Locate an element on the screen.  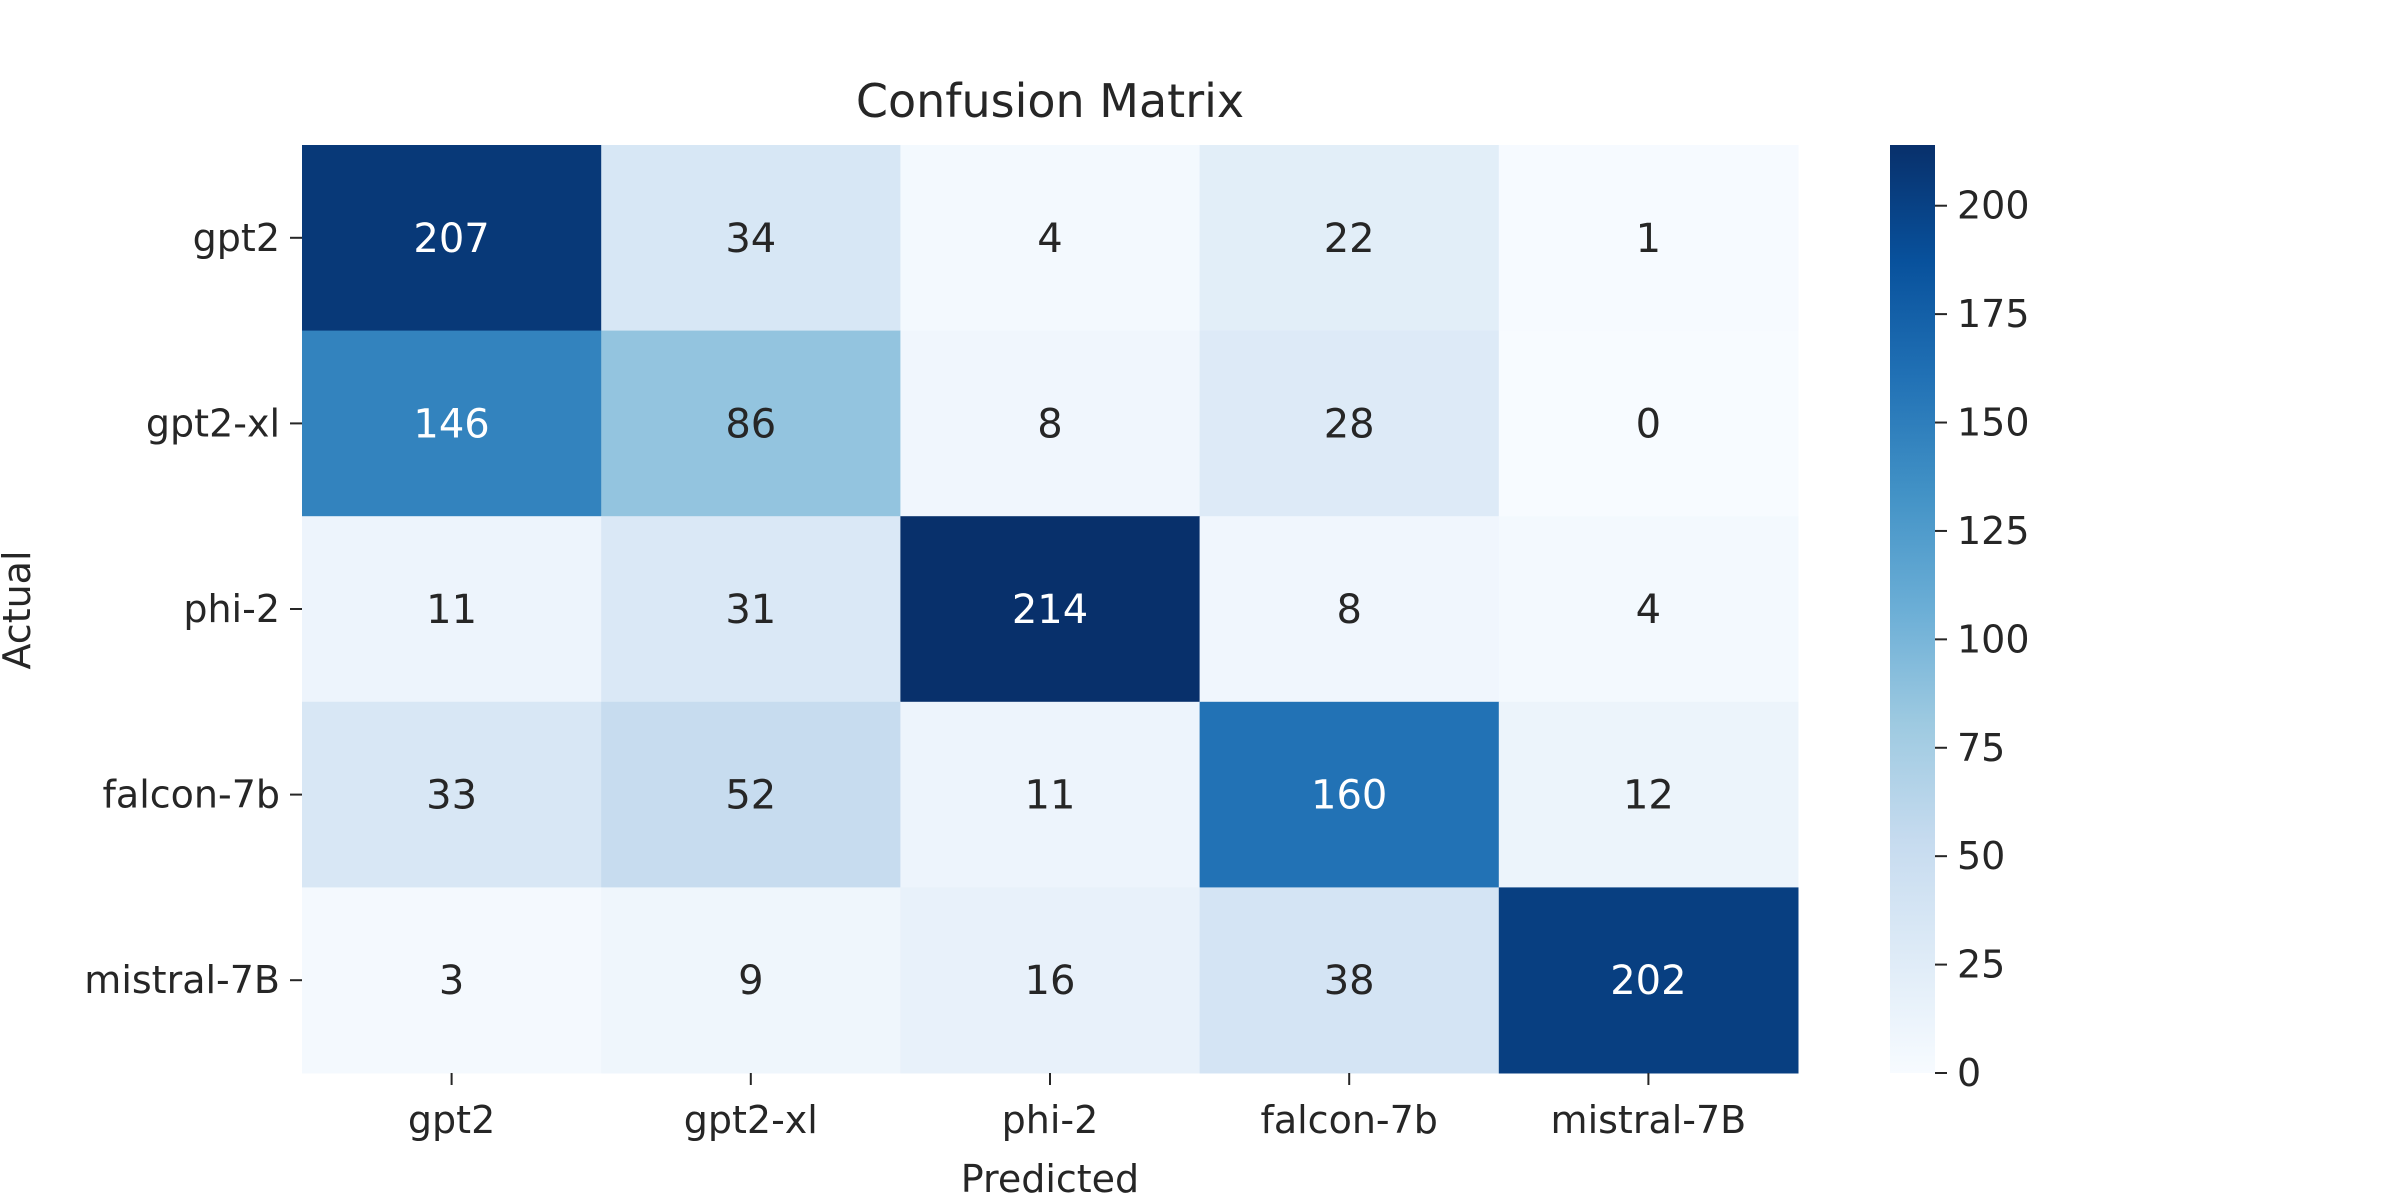
colorbar-tick-label: 175 is located at coordinates (1993, 314).